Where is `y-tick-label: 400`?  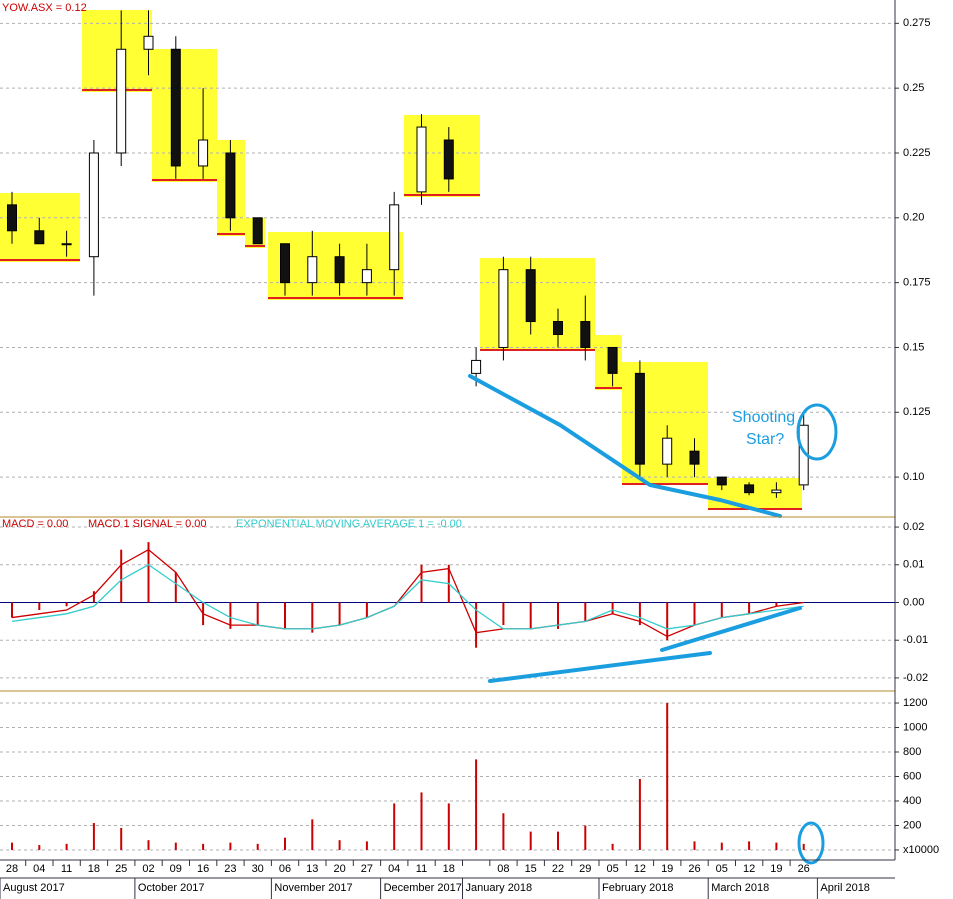 y-tick-label: 400 is located at coordinates (912, 801).